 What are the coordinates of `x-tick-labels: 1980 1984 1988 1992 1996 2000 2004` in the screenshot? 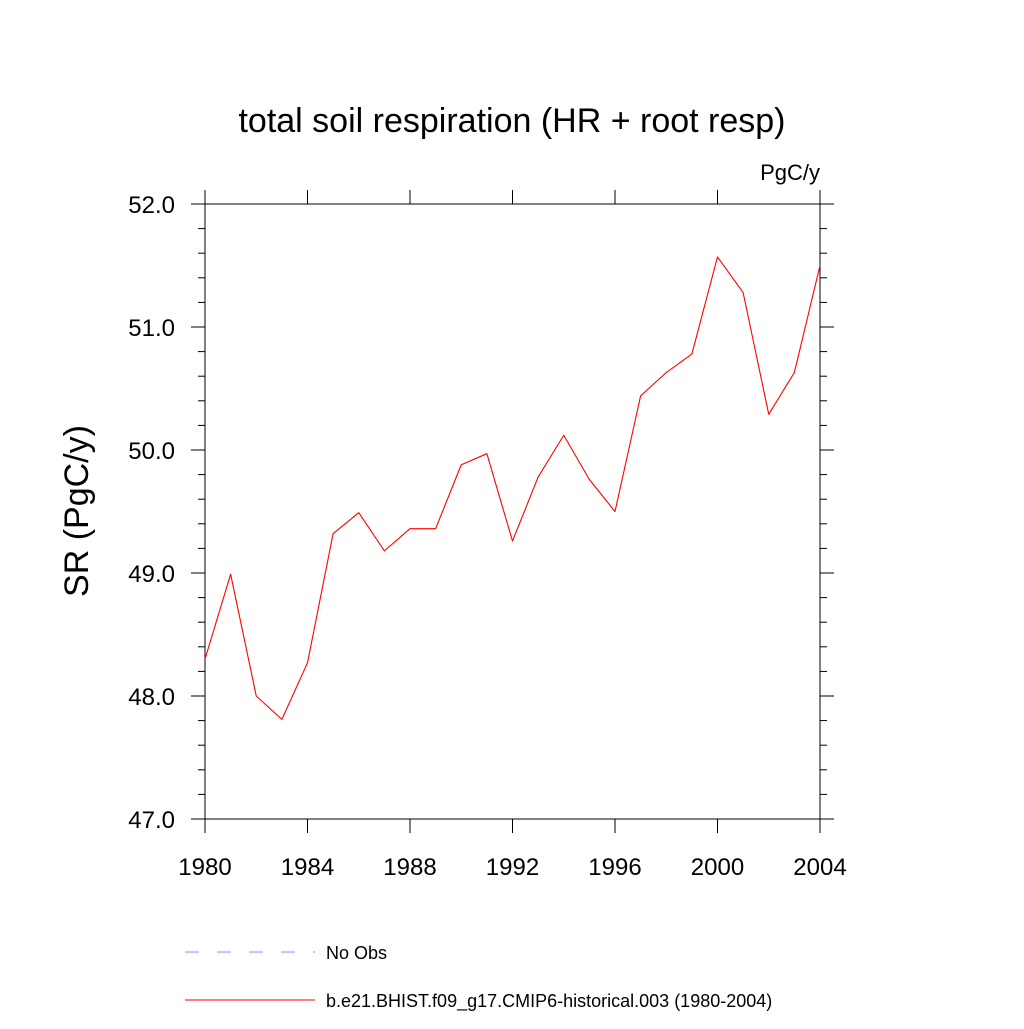 It's located at (512, 867).